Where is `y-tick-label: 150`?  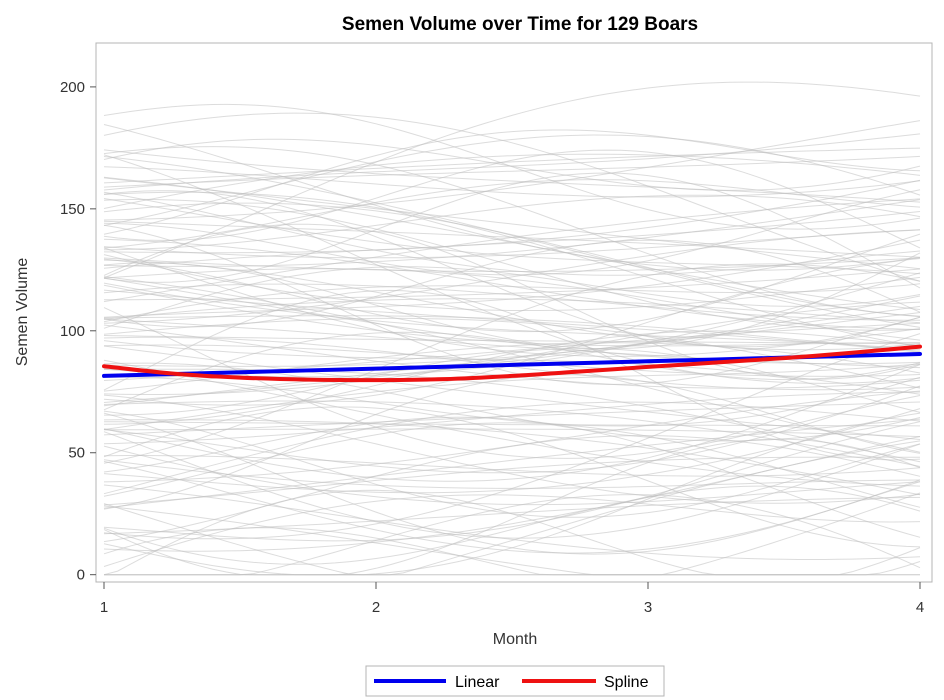 y-tick-label: 150 is located at coordinates (72, 209).